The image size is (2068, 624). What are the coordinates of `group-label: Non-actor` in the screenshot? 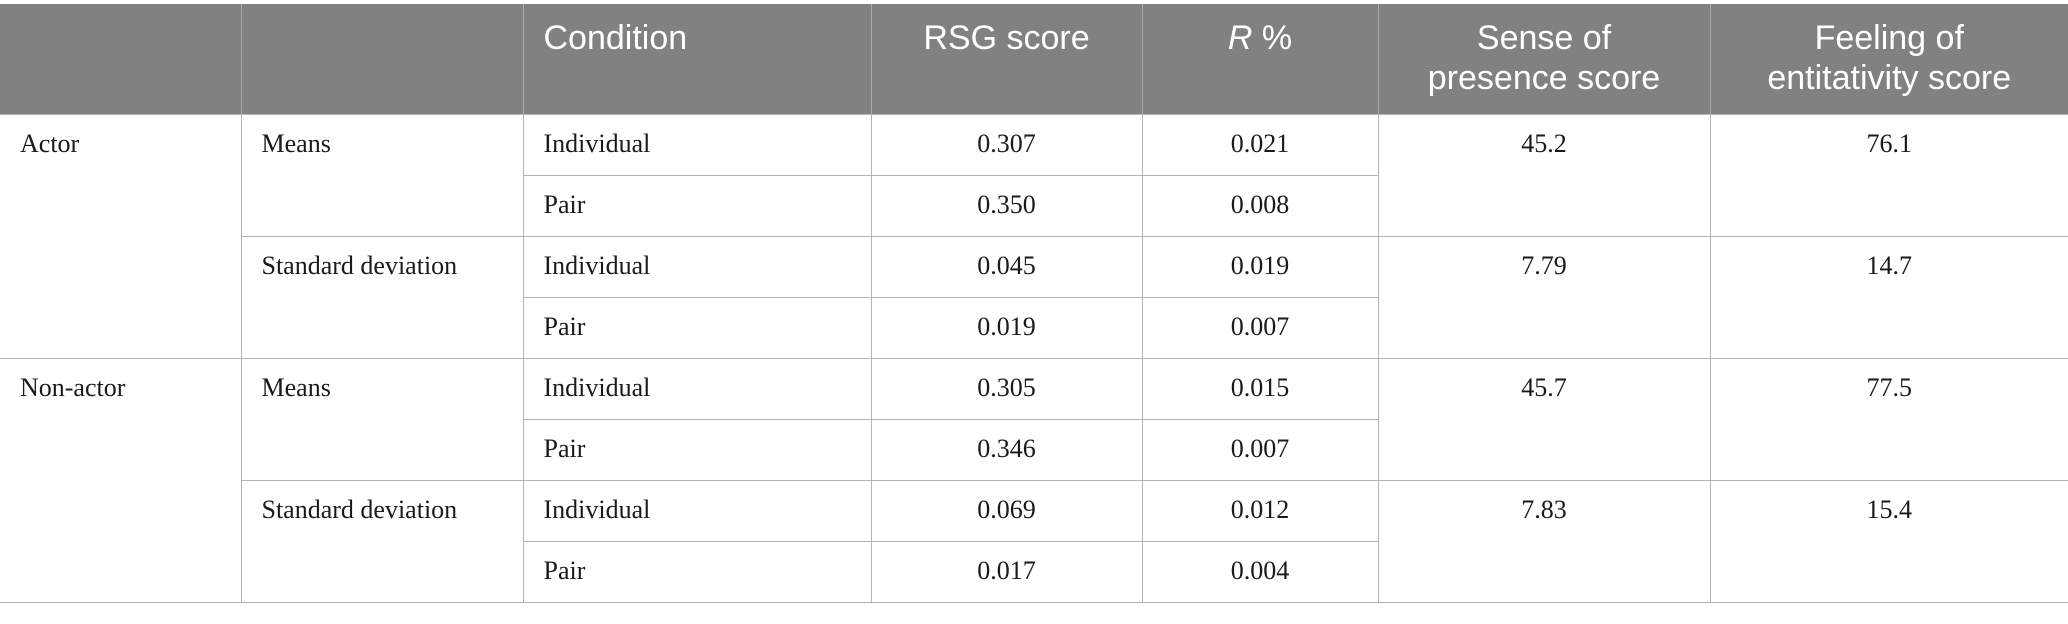 It's located at (121, 480).